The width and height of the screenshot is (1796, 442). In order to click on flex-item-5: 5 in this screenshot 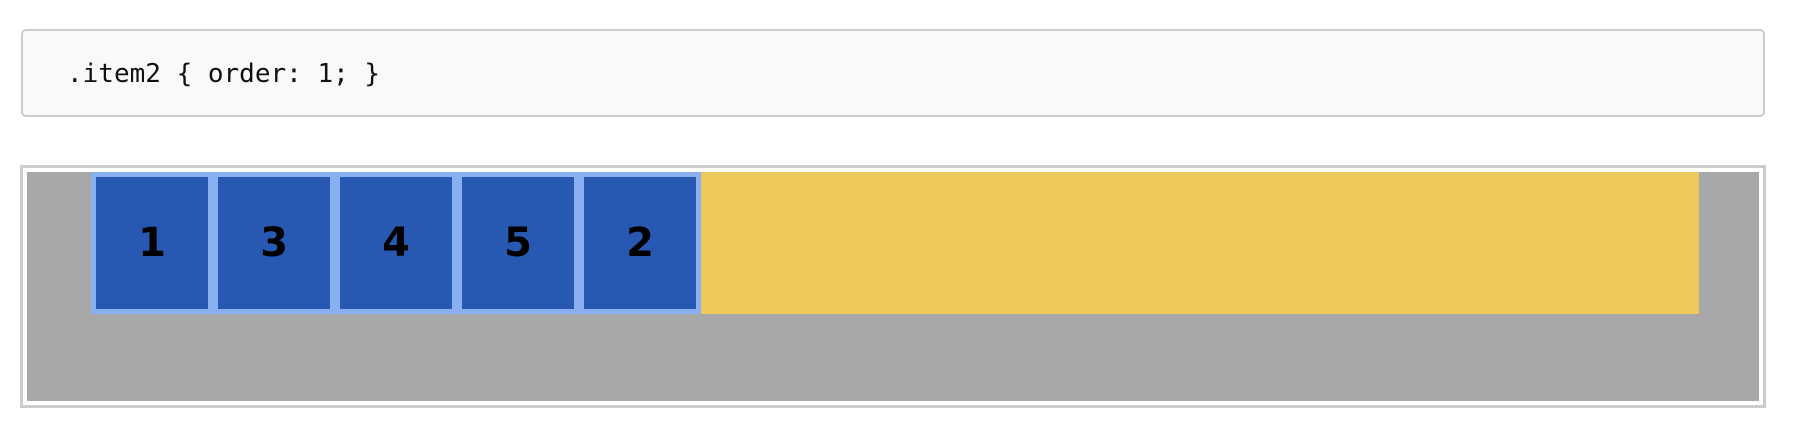, I will do `click(518, 243)`.